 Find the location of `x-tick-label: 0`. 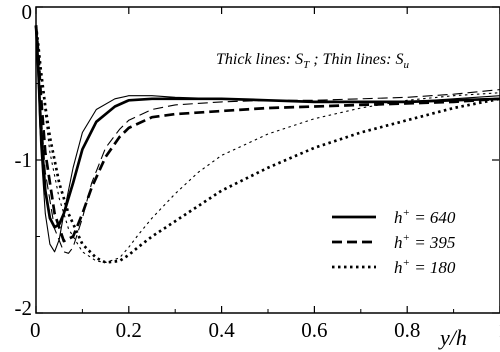

x-tick-label: 0 is located at coordinates (35, 330).